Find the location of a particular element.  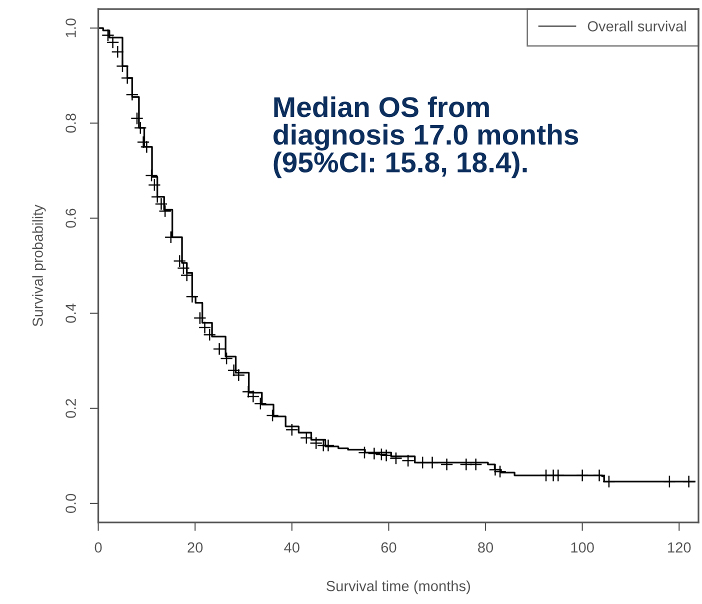

x-tick-label: 60 is located at coordinates (388, 547).